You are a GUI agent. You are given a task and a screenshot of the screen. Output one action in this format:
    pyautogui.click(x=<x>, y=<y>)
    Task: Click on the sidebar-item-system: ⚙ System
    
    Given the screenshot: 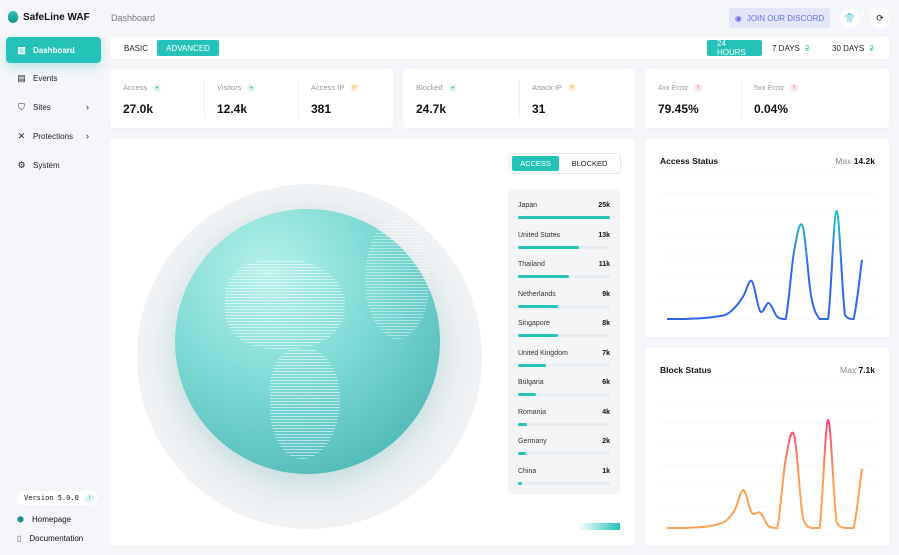 What is the action you would take?
    pyautogui.click(x=53, y=165)
    